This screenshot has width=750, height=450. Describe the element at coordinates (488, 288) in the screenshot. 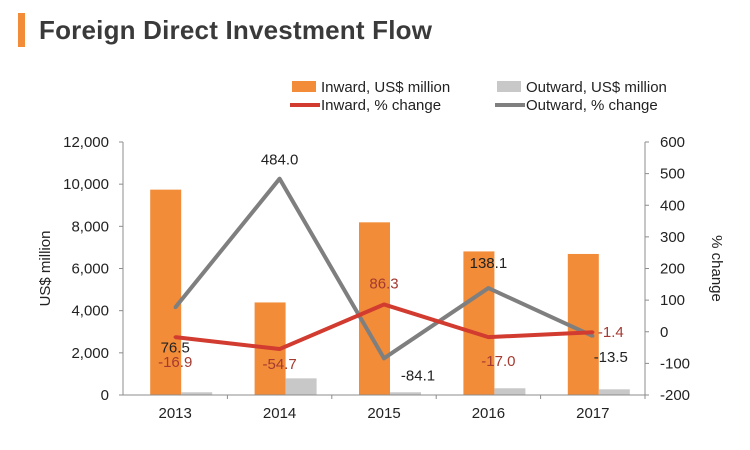

I see `line-outward-change-point-2016` at that location.